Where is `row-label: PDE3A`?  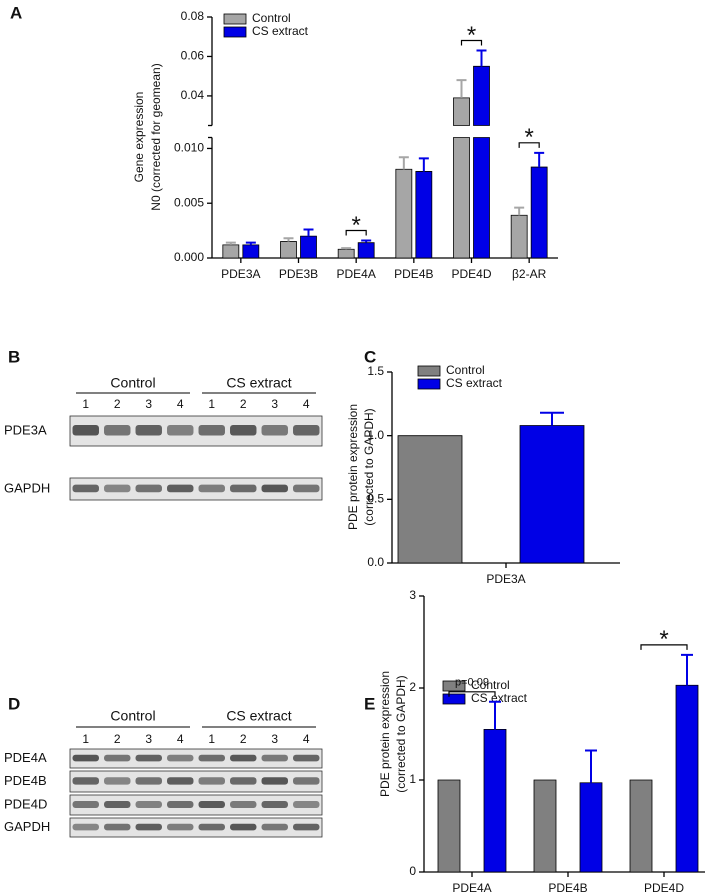 row-label: PDE3A is located at coordinates (25, 429).